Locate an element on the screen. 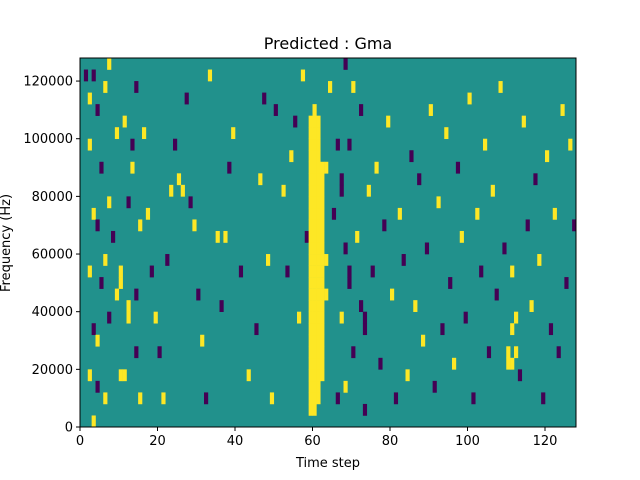 The width and height of the screenshot is (640, 480). chart-title: Predicted : Gma is located at coordinates (328, 43).